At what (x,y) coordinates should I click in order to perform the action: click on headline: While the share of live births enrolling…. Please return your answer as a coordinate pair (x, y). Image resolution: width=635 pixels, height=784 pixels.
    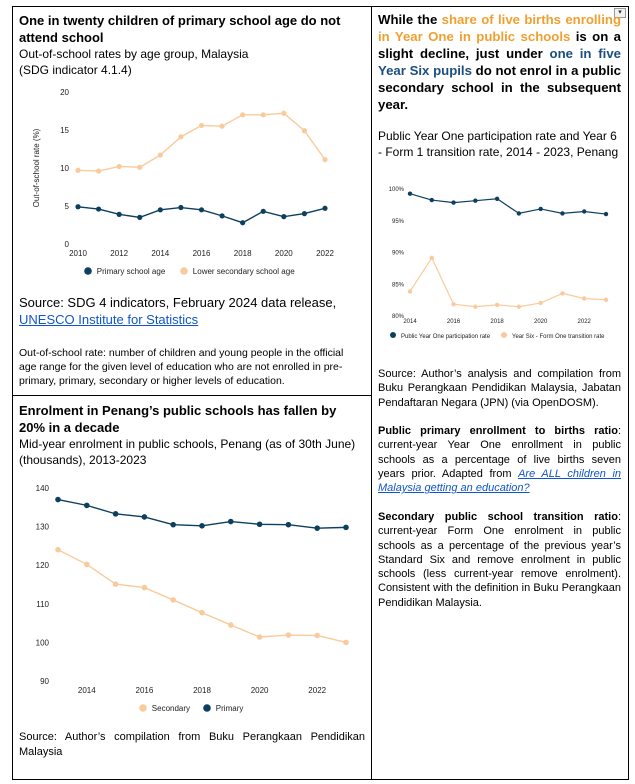
    Looking at the image, I should click on (499, 62).